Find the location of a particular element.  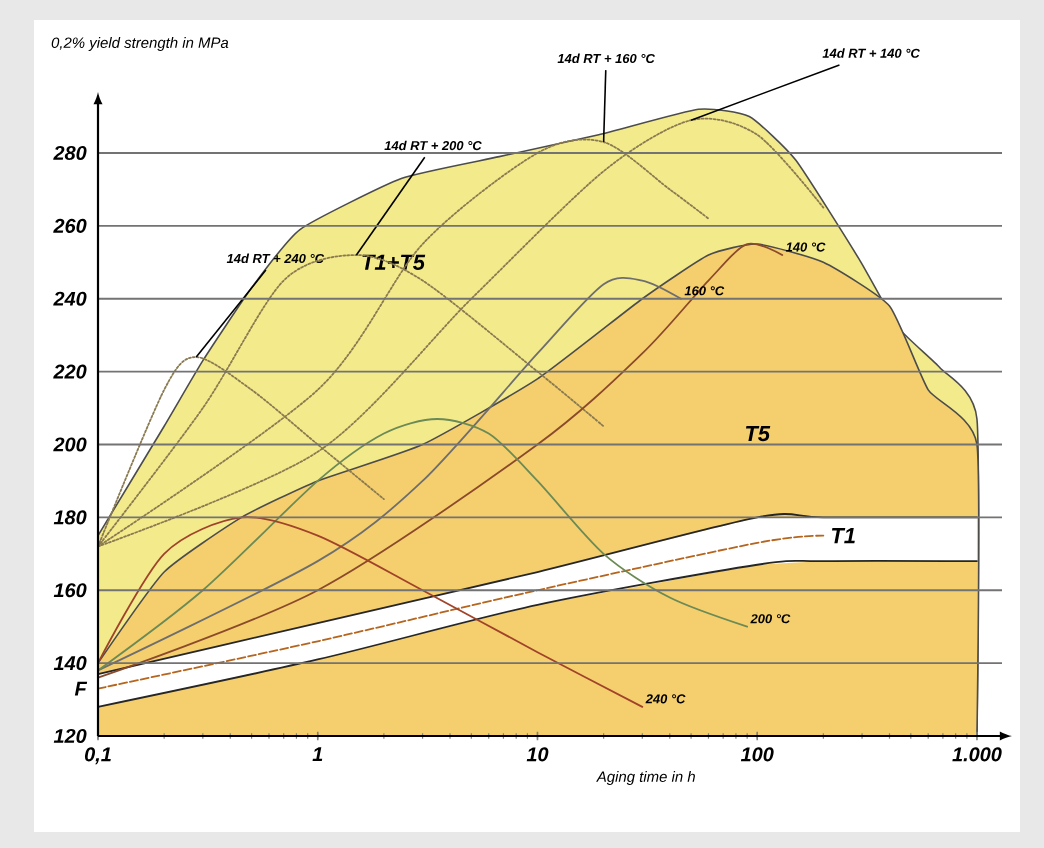

y-tick-label: 240 is located at coordinates (70, 298).